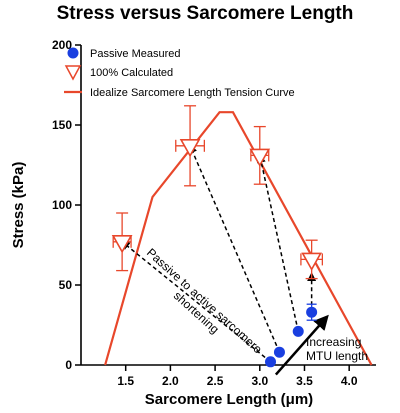  Describe the element at coordinates (66, 285) in the screenshot. I see `y-tick-label: 50` at that location.